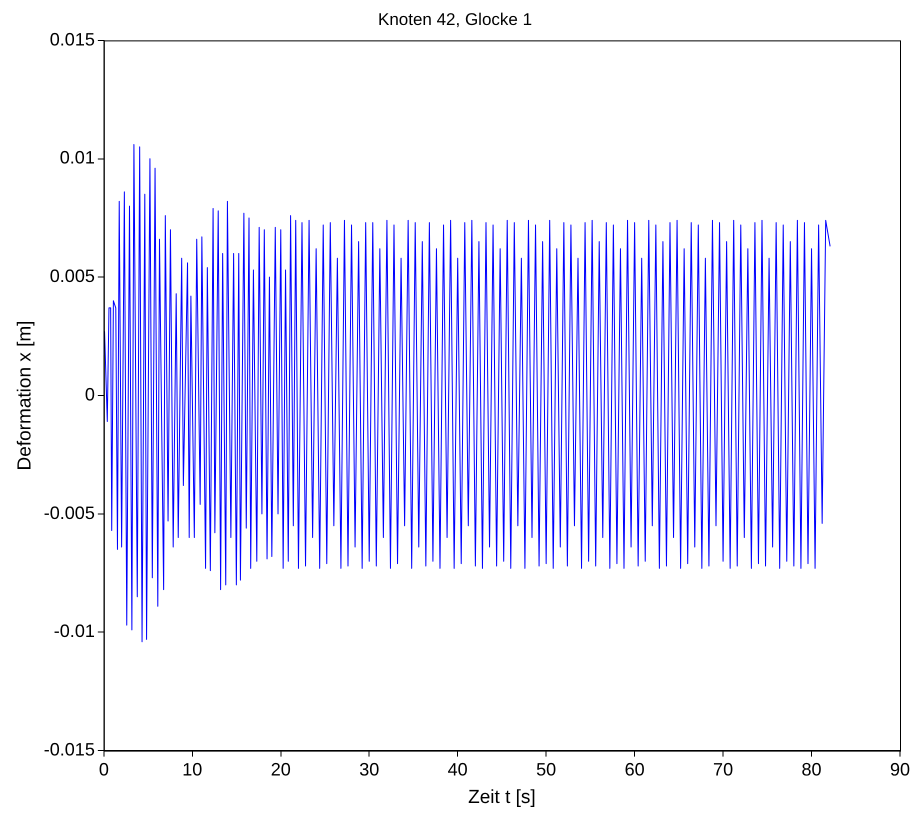 The image size is (914, 817). What do you see at coordinates (634, 769) in the screenshot?
I see `x-tick-label: 60` at bounding box center [634, 769].